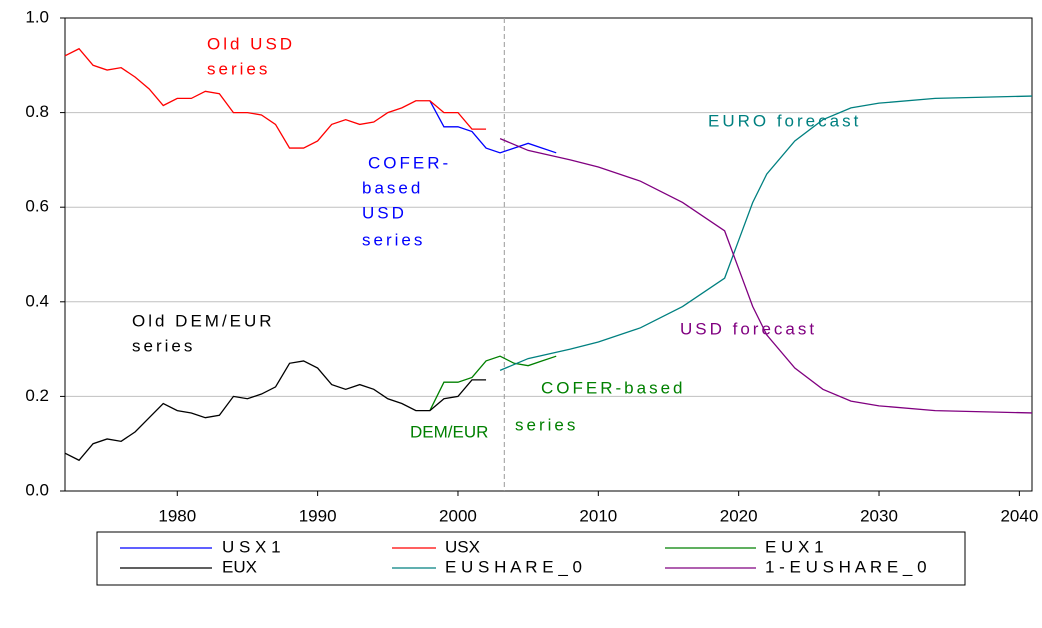 This screenshot has width=1042, height=628. I want to click on annotation: COFER-, so click(409, 162).